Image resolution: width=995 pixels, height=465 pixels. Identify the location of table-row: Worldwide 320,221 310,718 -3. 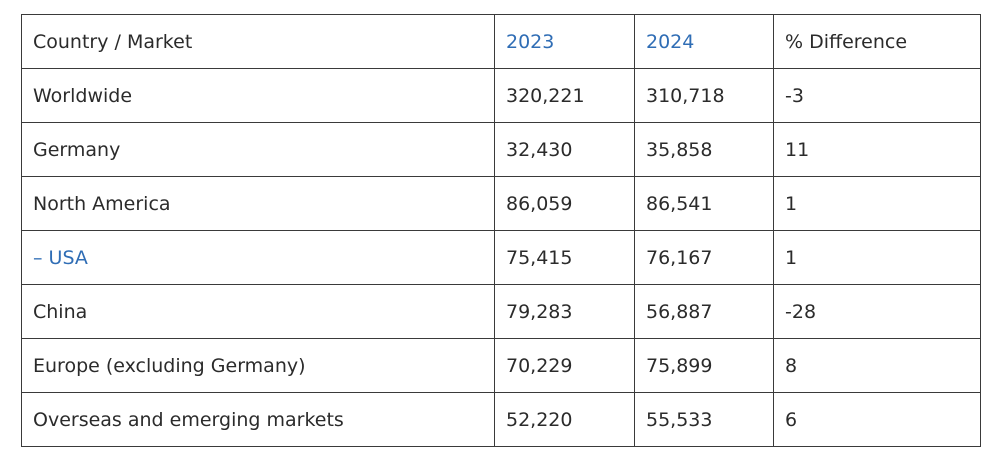
(501, 95).